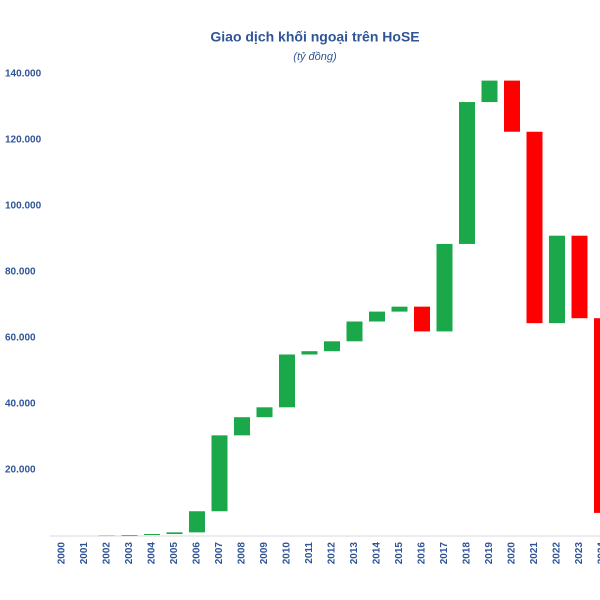 The height and width of the screenshot is (600, 600). I want to click on x-tick-label: 2017, so click(444, 553).